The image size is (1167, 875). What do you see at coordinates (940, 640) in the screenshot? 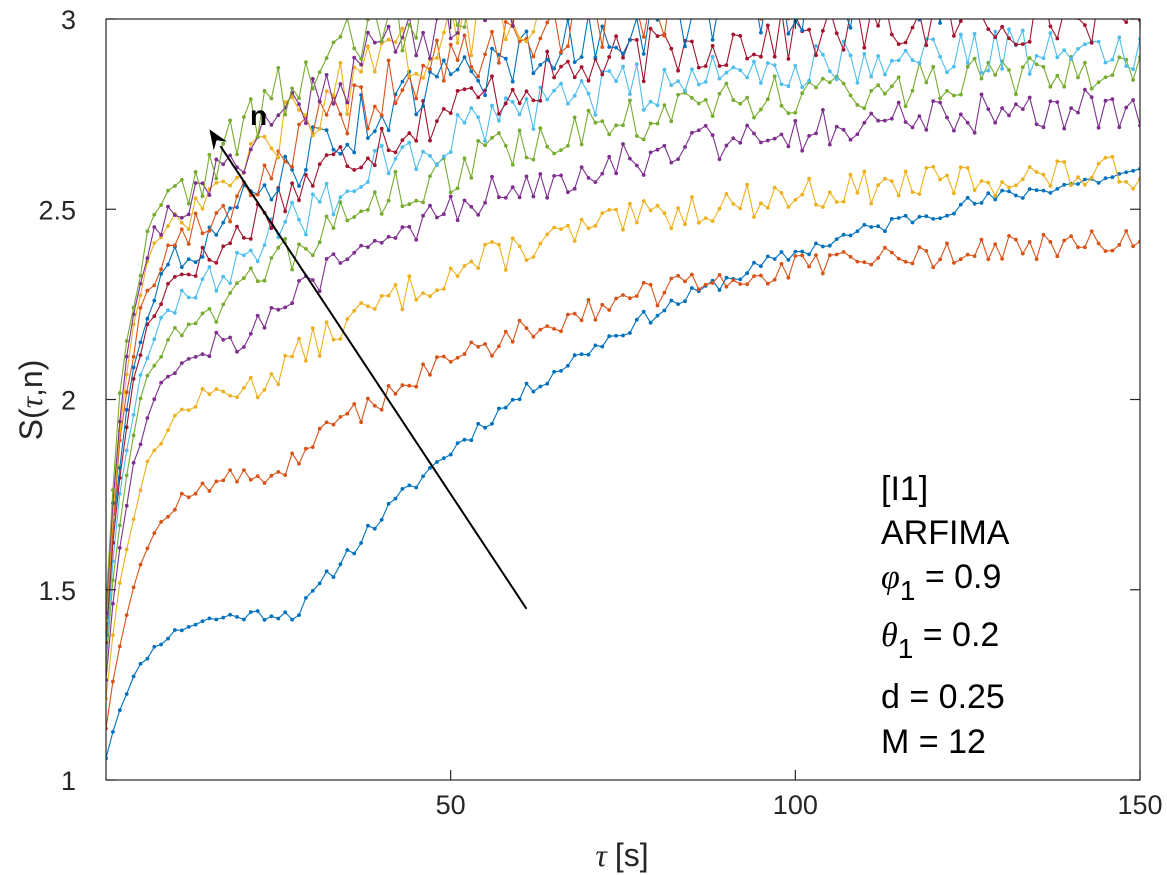
I see `anno-theta: θ1 = 0.2` at bounding box center [940, 640].